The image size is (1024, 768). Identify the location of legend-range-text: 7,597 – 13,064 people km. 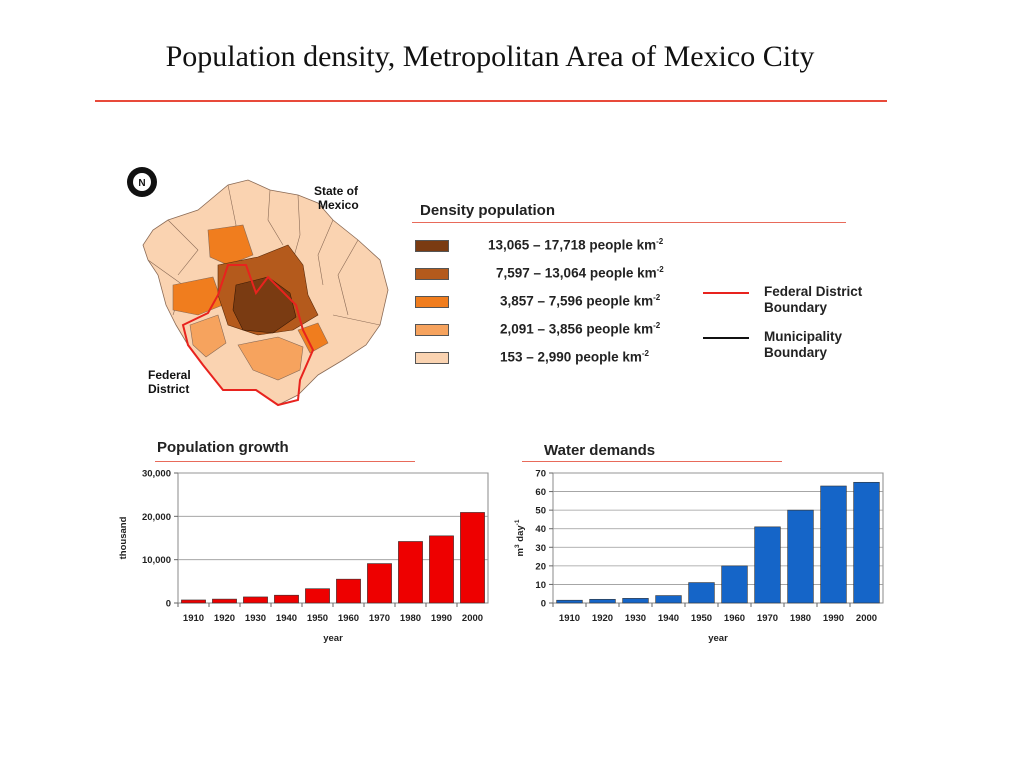
(576, 273).